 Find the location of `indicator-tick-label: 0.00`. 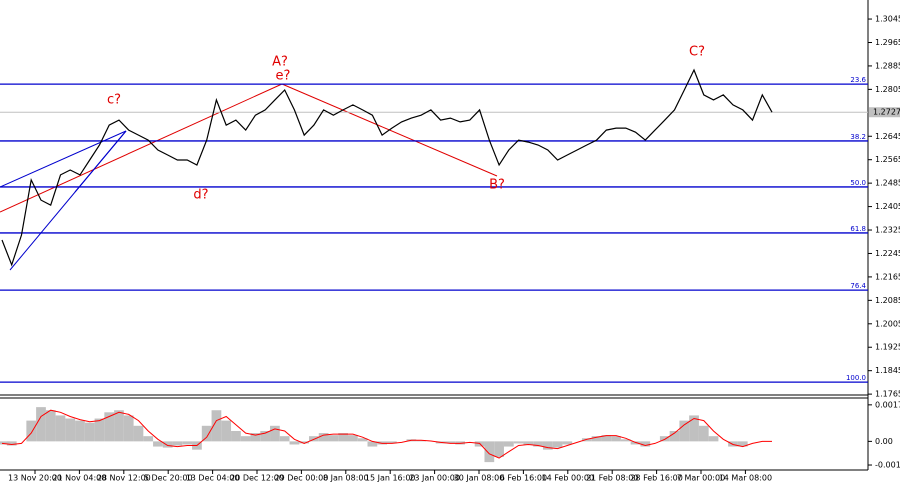

indicator-tick-label: 0.00 is located at coordinates (884, 441).